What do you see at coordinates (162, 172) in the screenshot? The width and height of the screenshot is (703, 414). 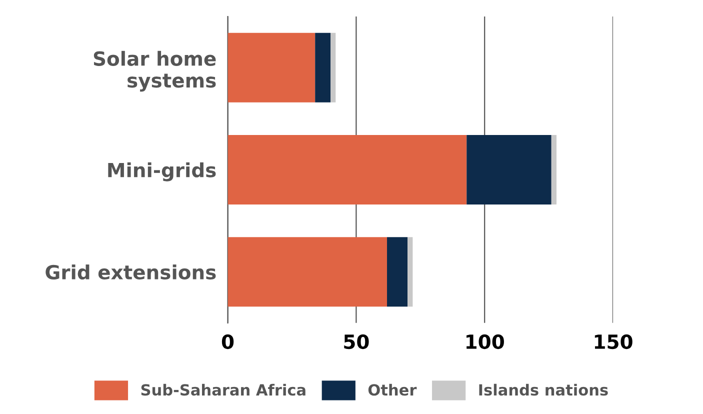 I see `y-tick-label: Mini-grids` at bounding box center [162, 172].